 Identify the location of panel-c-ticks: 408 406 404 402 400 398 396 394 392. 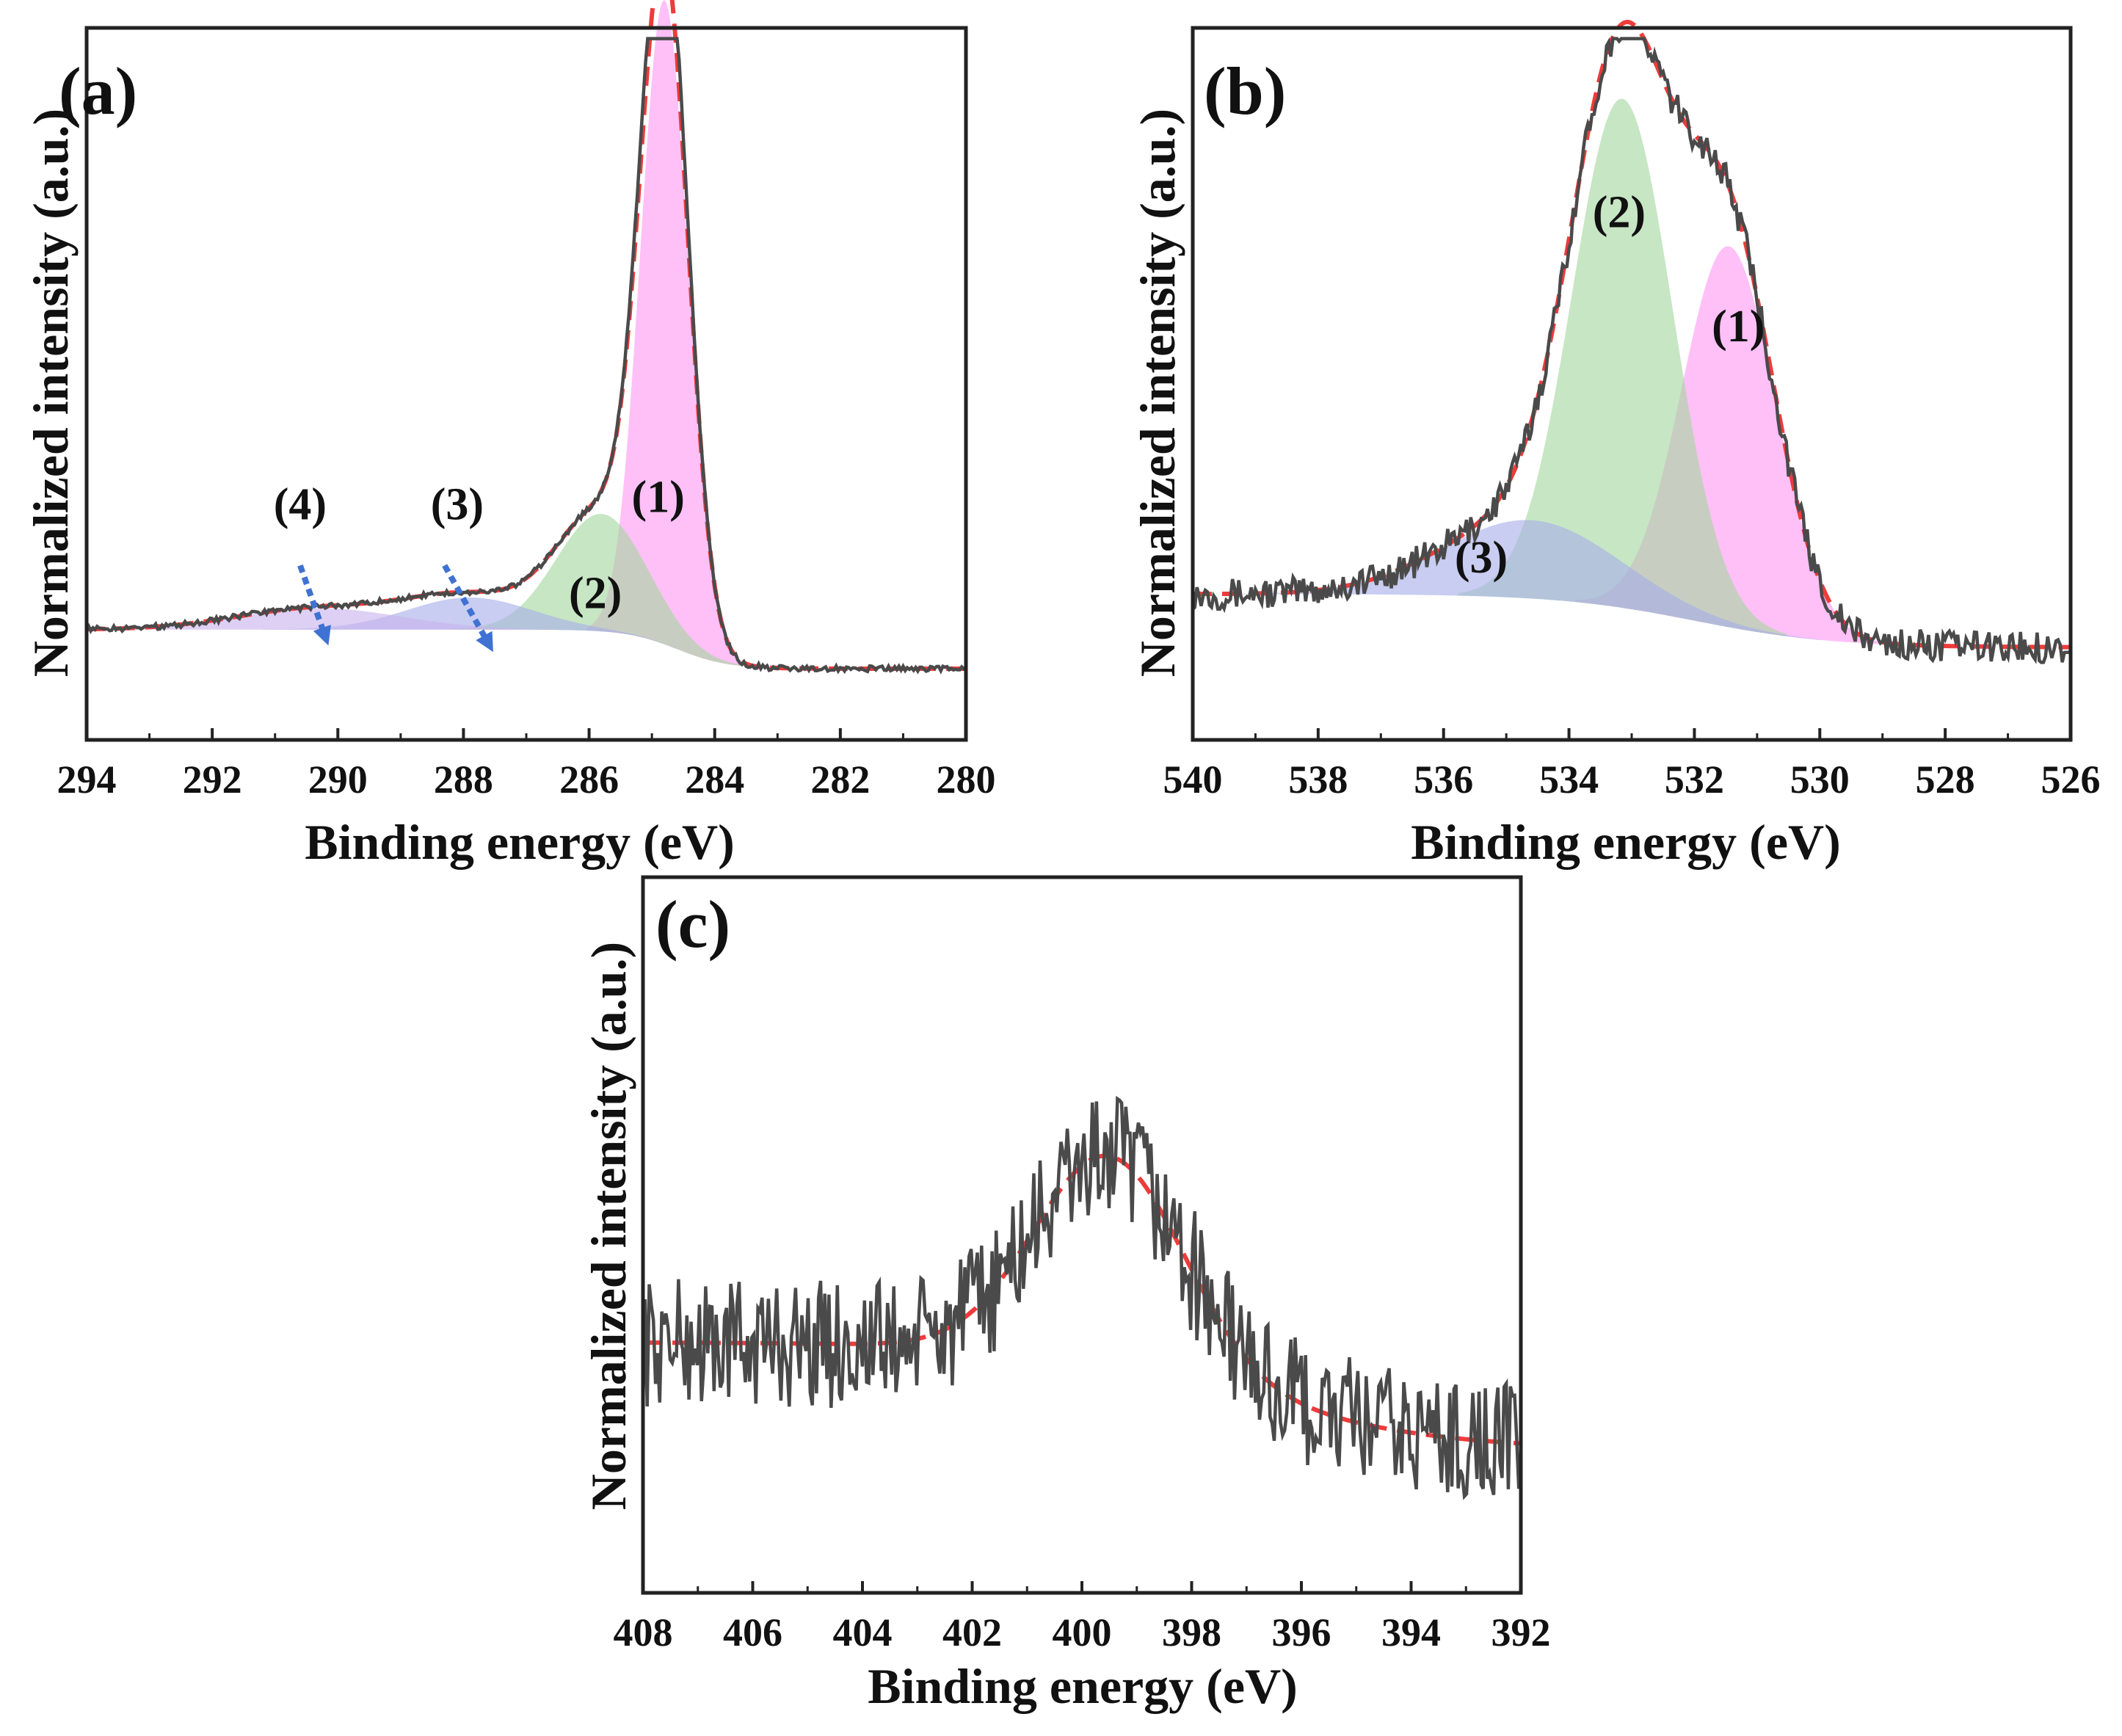
(1082, 1618).